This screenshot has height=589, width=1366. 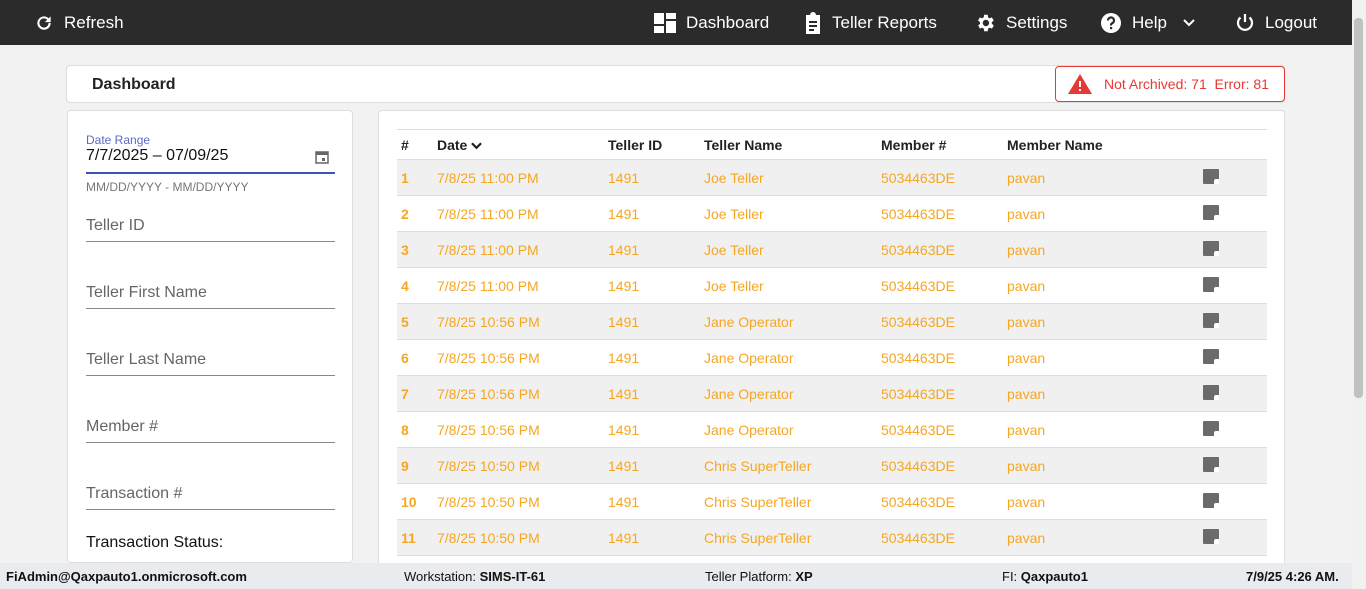 I want to click on row-number: 11, so click(x=415, y=537).